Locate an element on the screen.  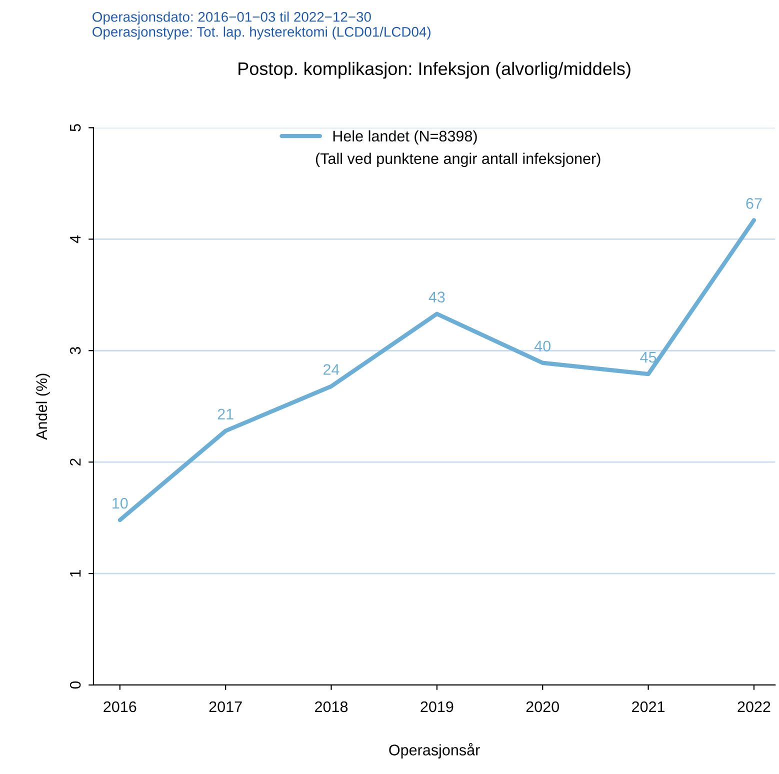
x-tick-label: 2020 is located at coordinates (543, 706).